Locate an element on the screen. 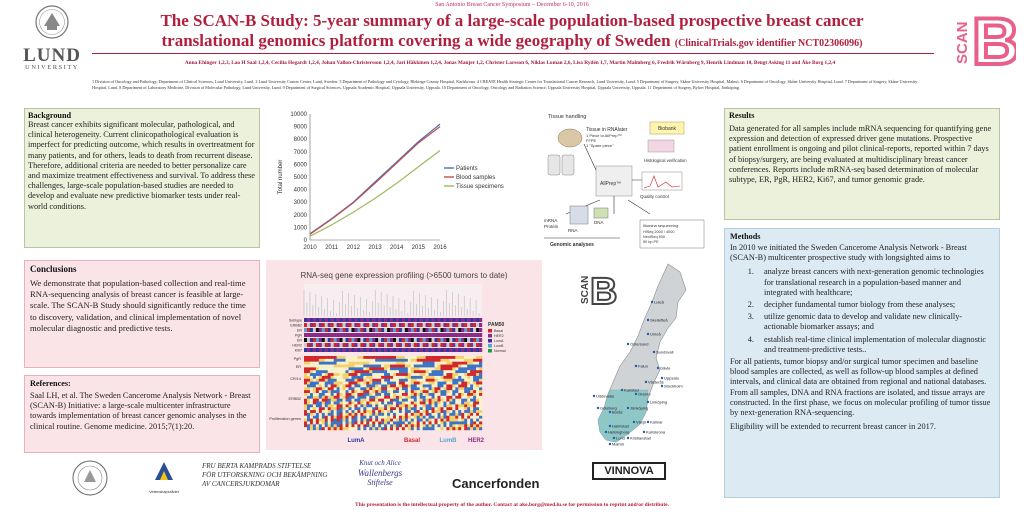 This screenshot has width=1024, height=512. workflow-histology: Histological verification is located at coordinates (665, 160).